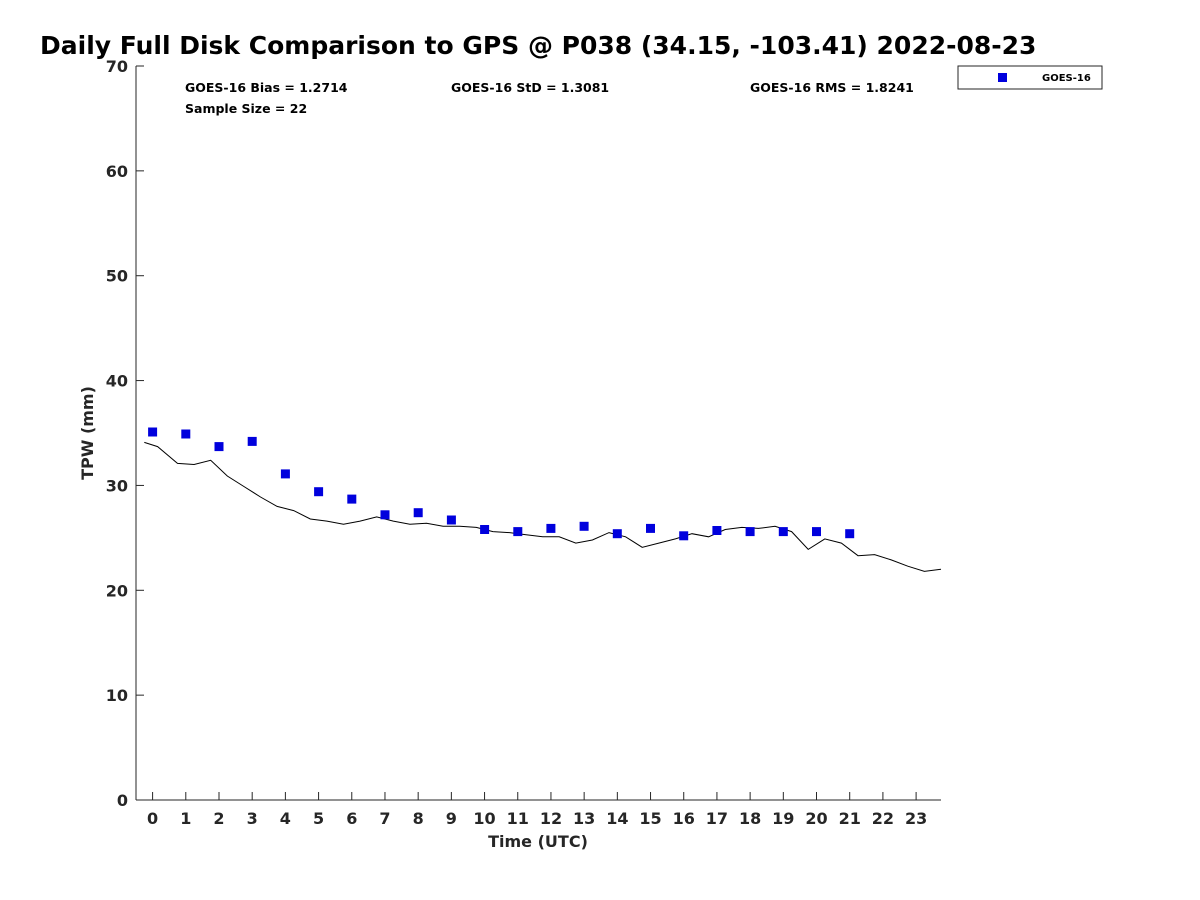  What do you see at coordinates (117, 66) in the screenshot?
I see `y-tick-label: 70` at bounding box center [117, 66].